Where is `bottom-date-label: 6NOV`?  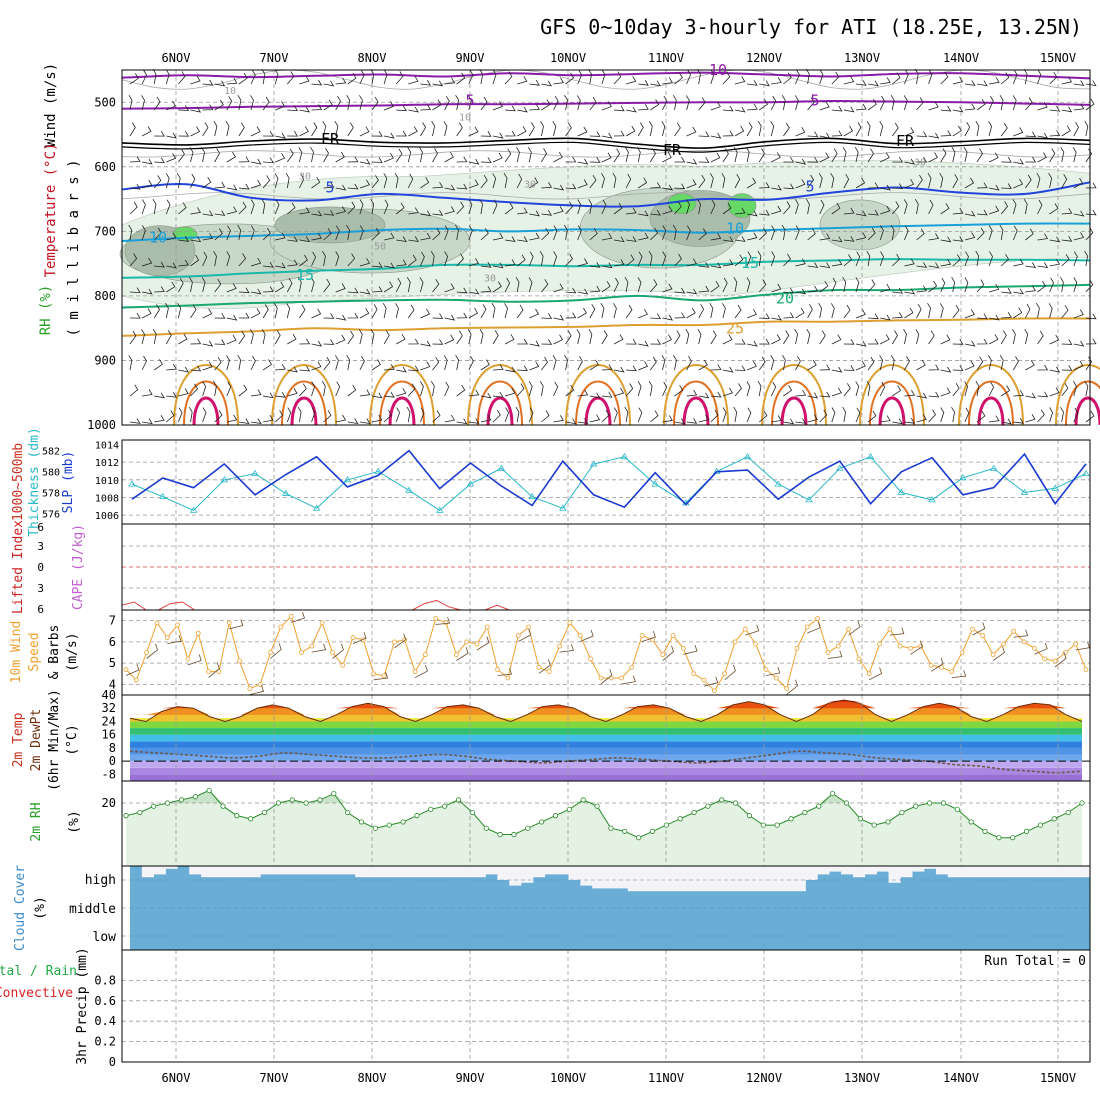 bottom-date-label: 6NOV is located at coordinates (176, 1078).